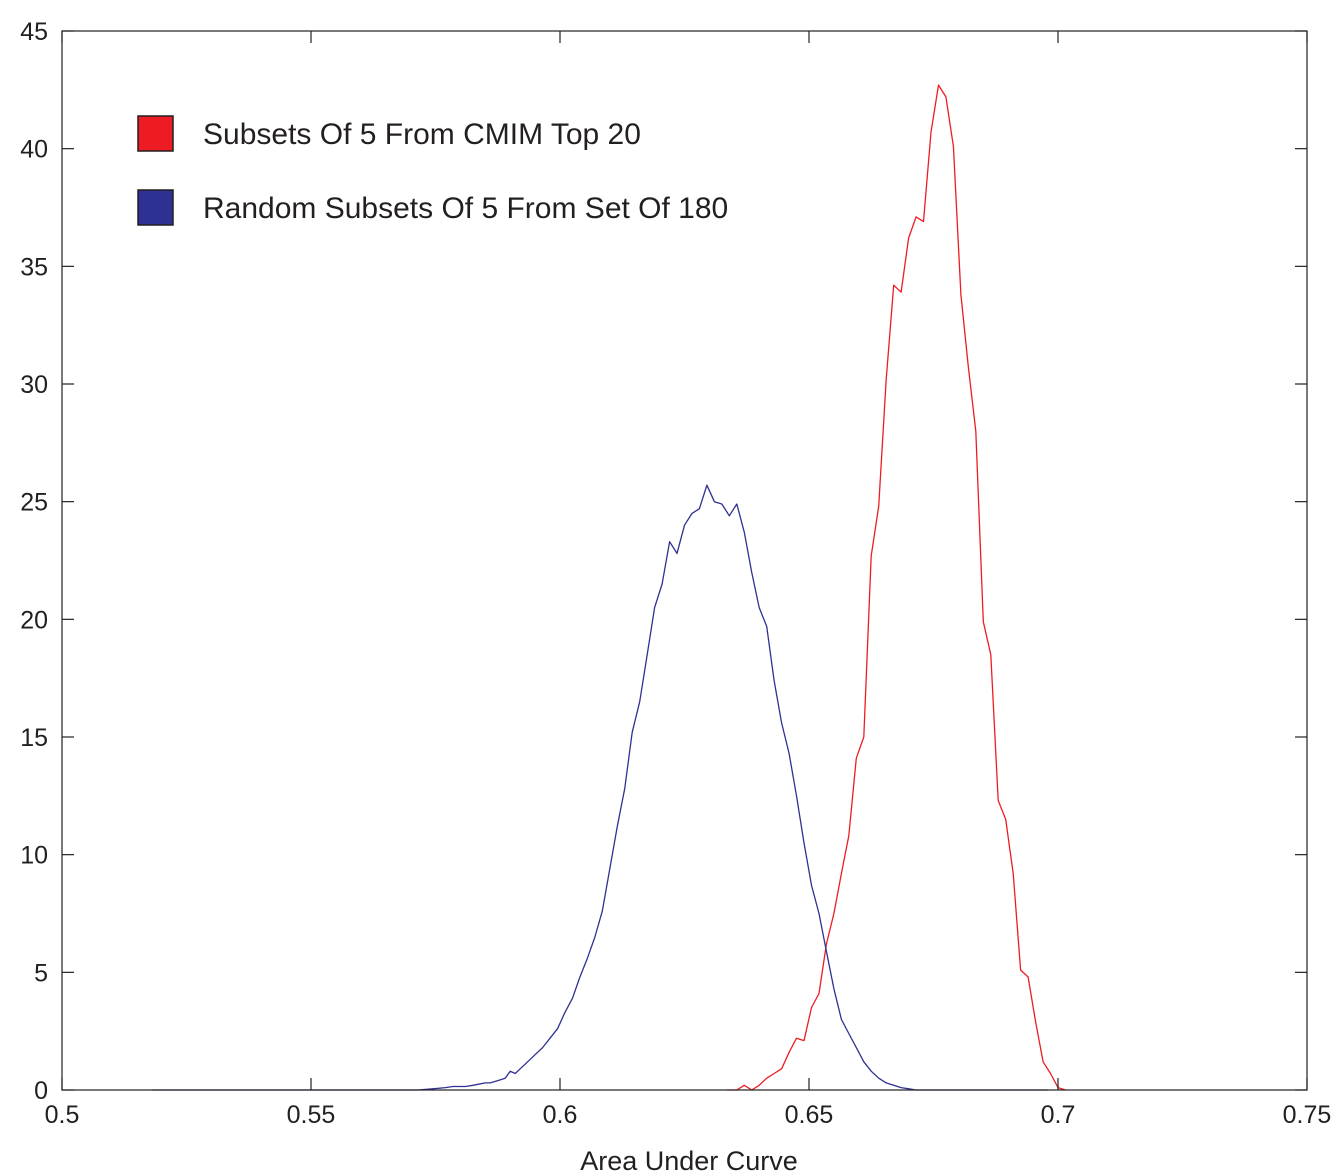  What do you see at coordinates (311, 1115) in the screenshot?
I see `x-tick-label: 0.55` at bounding box center [311, 1115].